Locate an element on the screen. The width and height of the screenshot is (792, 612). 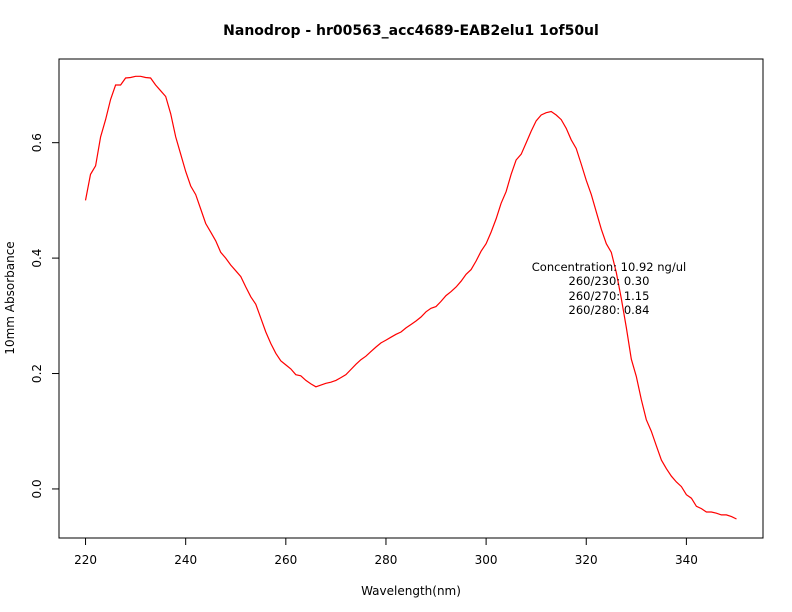
y-tick-label: 0.4 is located at coordinates (37, 258).